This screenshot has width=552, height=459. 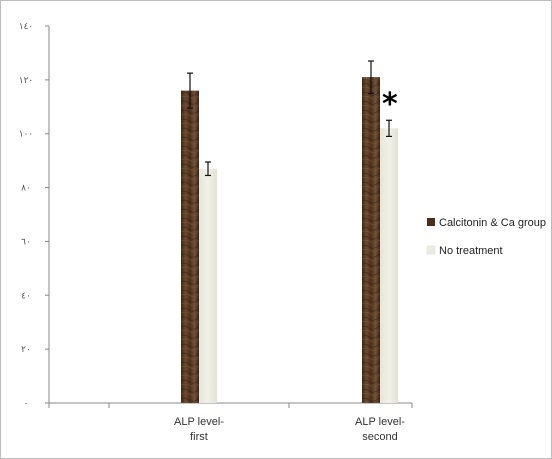 I want to click on legend-label: Calcitonin & Ca group, so click(x=492, y=223).